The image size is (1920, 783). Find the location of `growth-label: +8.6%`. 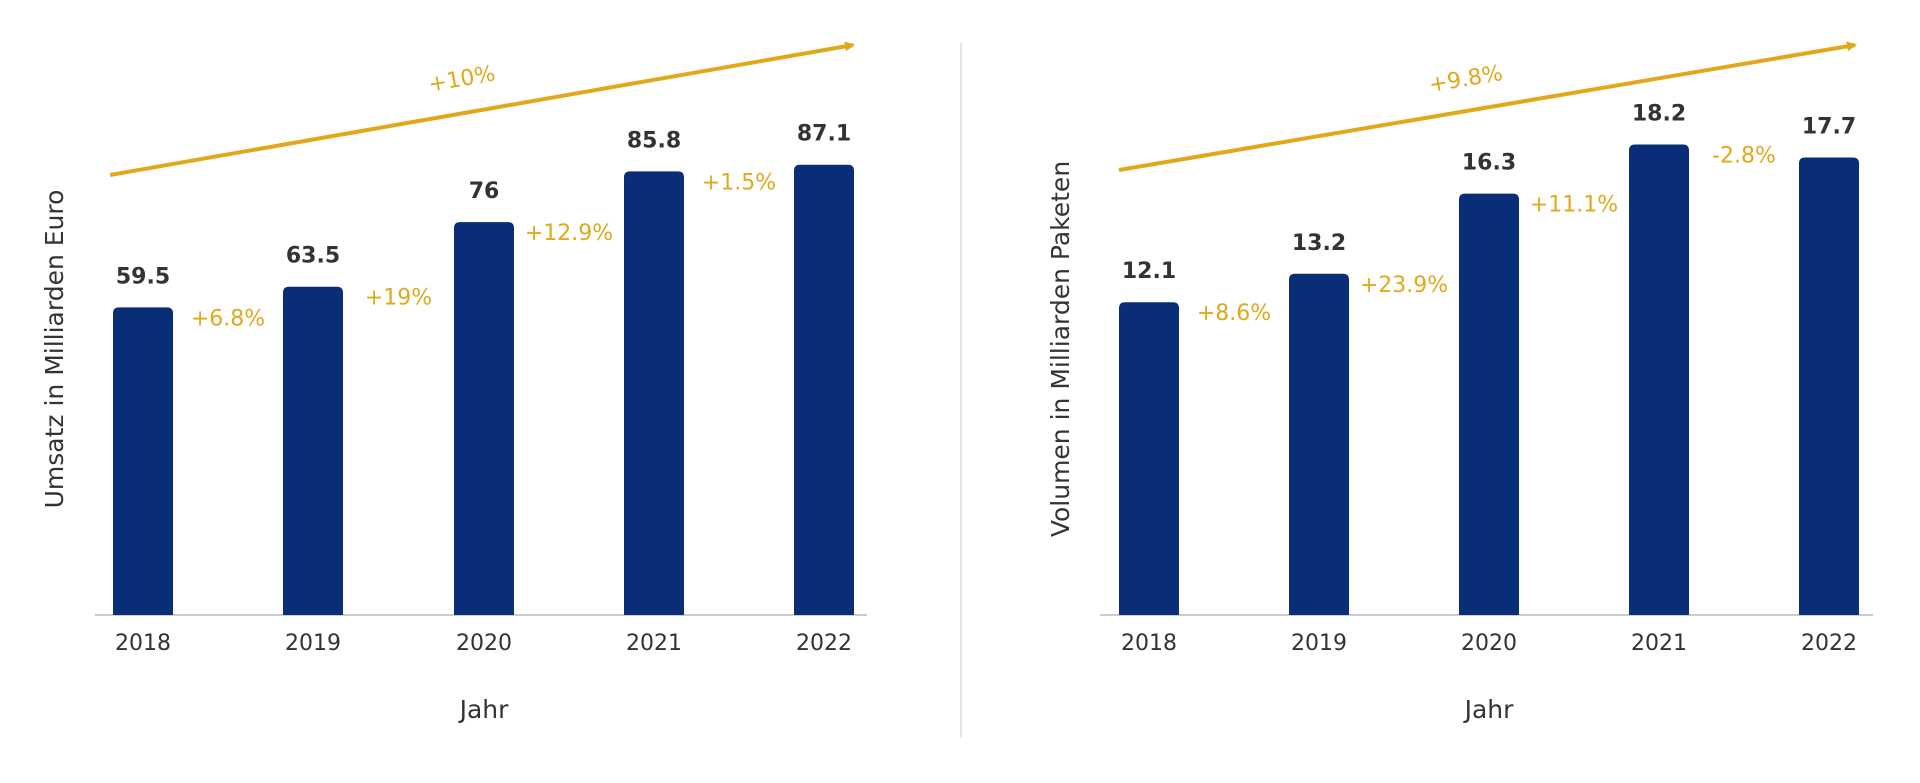

growth-label: +8.6% is located at coordinates (1234, 313).